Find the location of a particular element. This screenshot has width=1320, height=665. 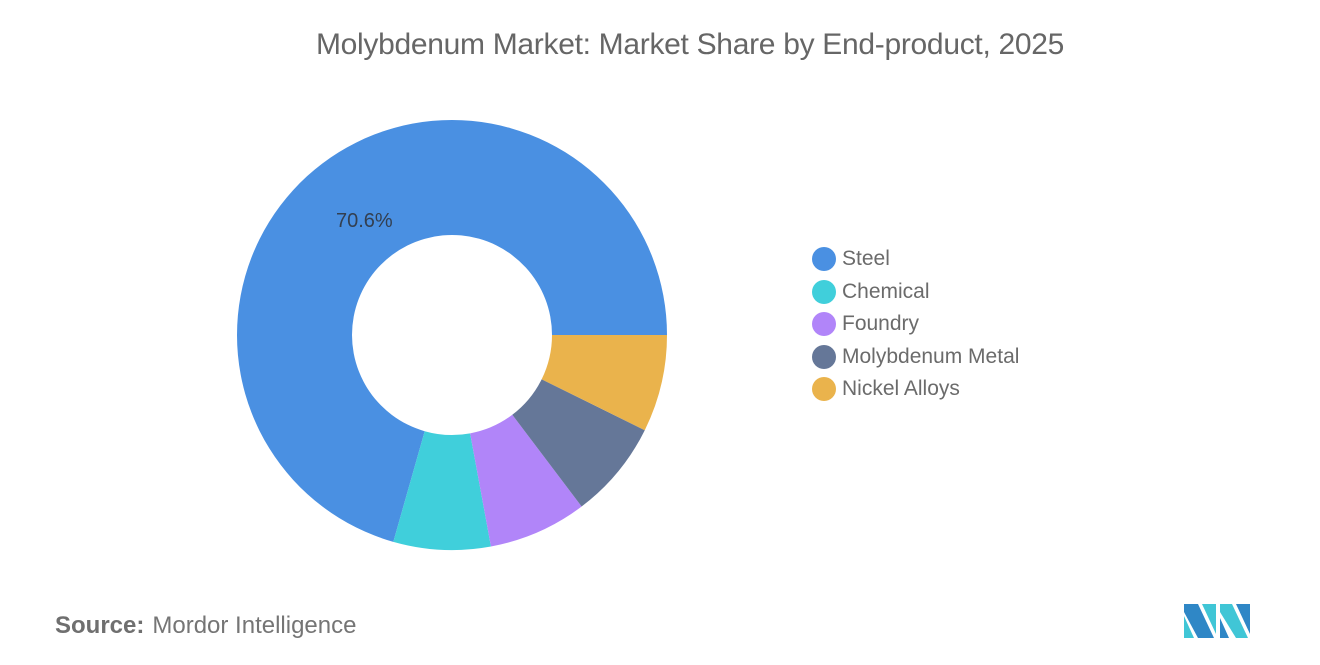

legend-label: Foundry is located at coordinates (881, 324).